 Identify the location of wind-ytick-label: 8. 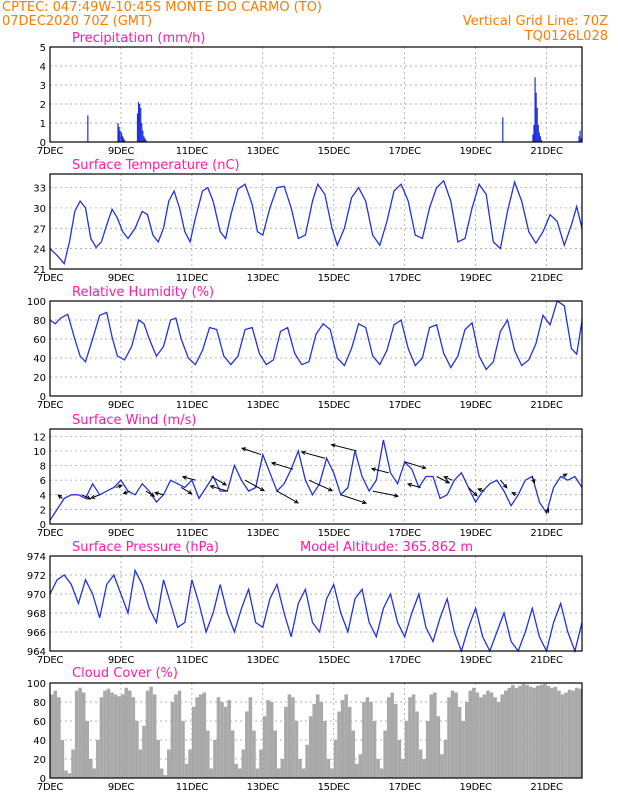
(43, 467).